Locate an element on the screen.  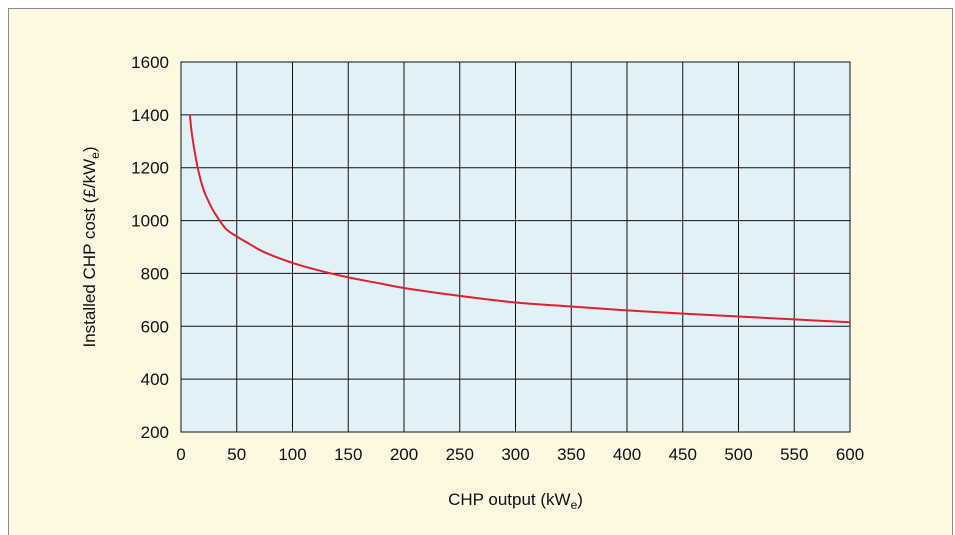
x-tick-label: 100 is located at coordinates (292, 454).